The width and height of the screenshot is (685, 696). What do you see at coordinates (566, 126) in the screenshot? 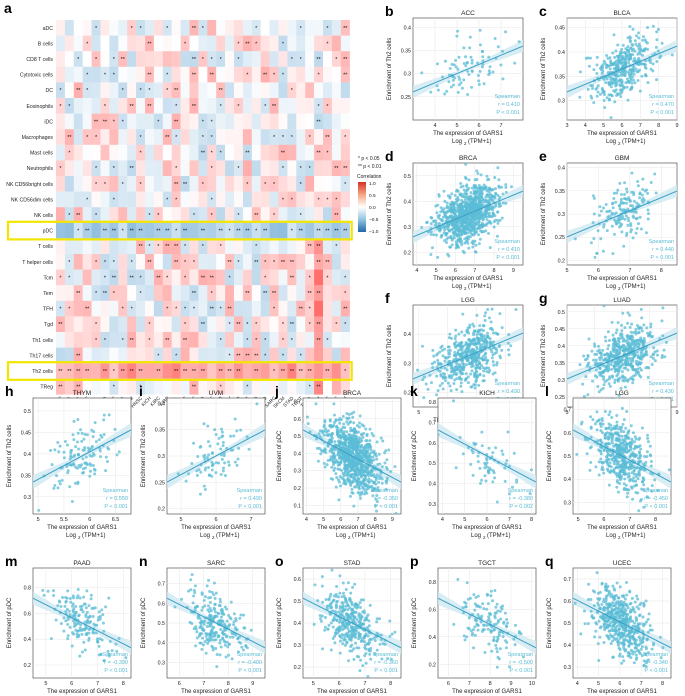
I see `x-tick-label: 3` at bounding box center [566, 126].